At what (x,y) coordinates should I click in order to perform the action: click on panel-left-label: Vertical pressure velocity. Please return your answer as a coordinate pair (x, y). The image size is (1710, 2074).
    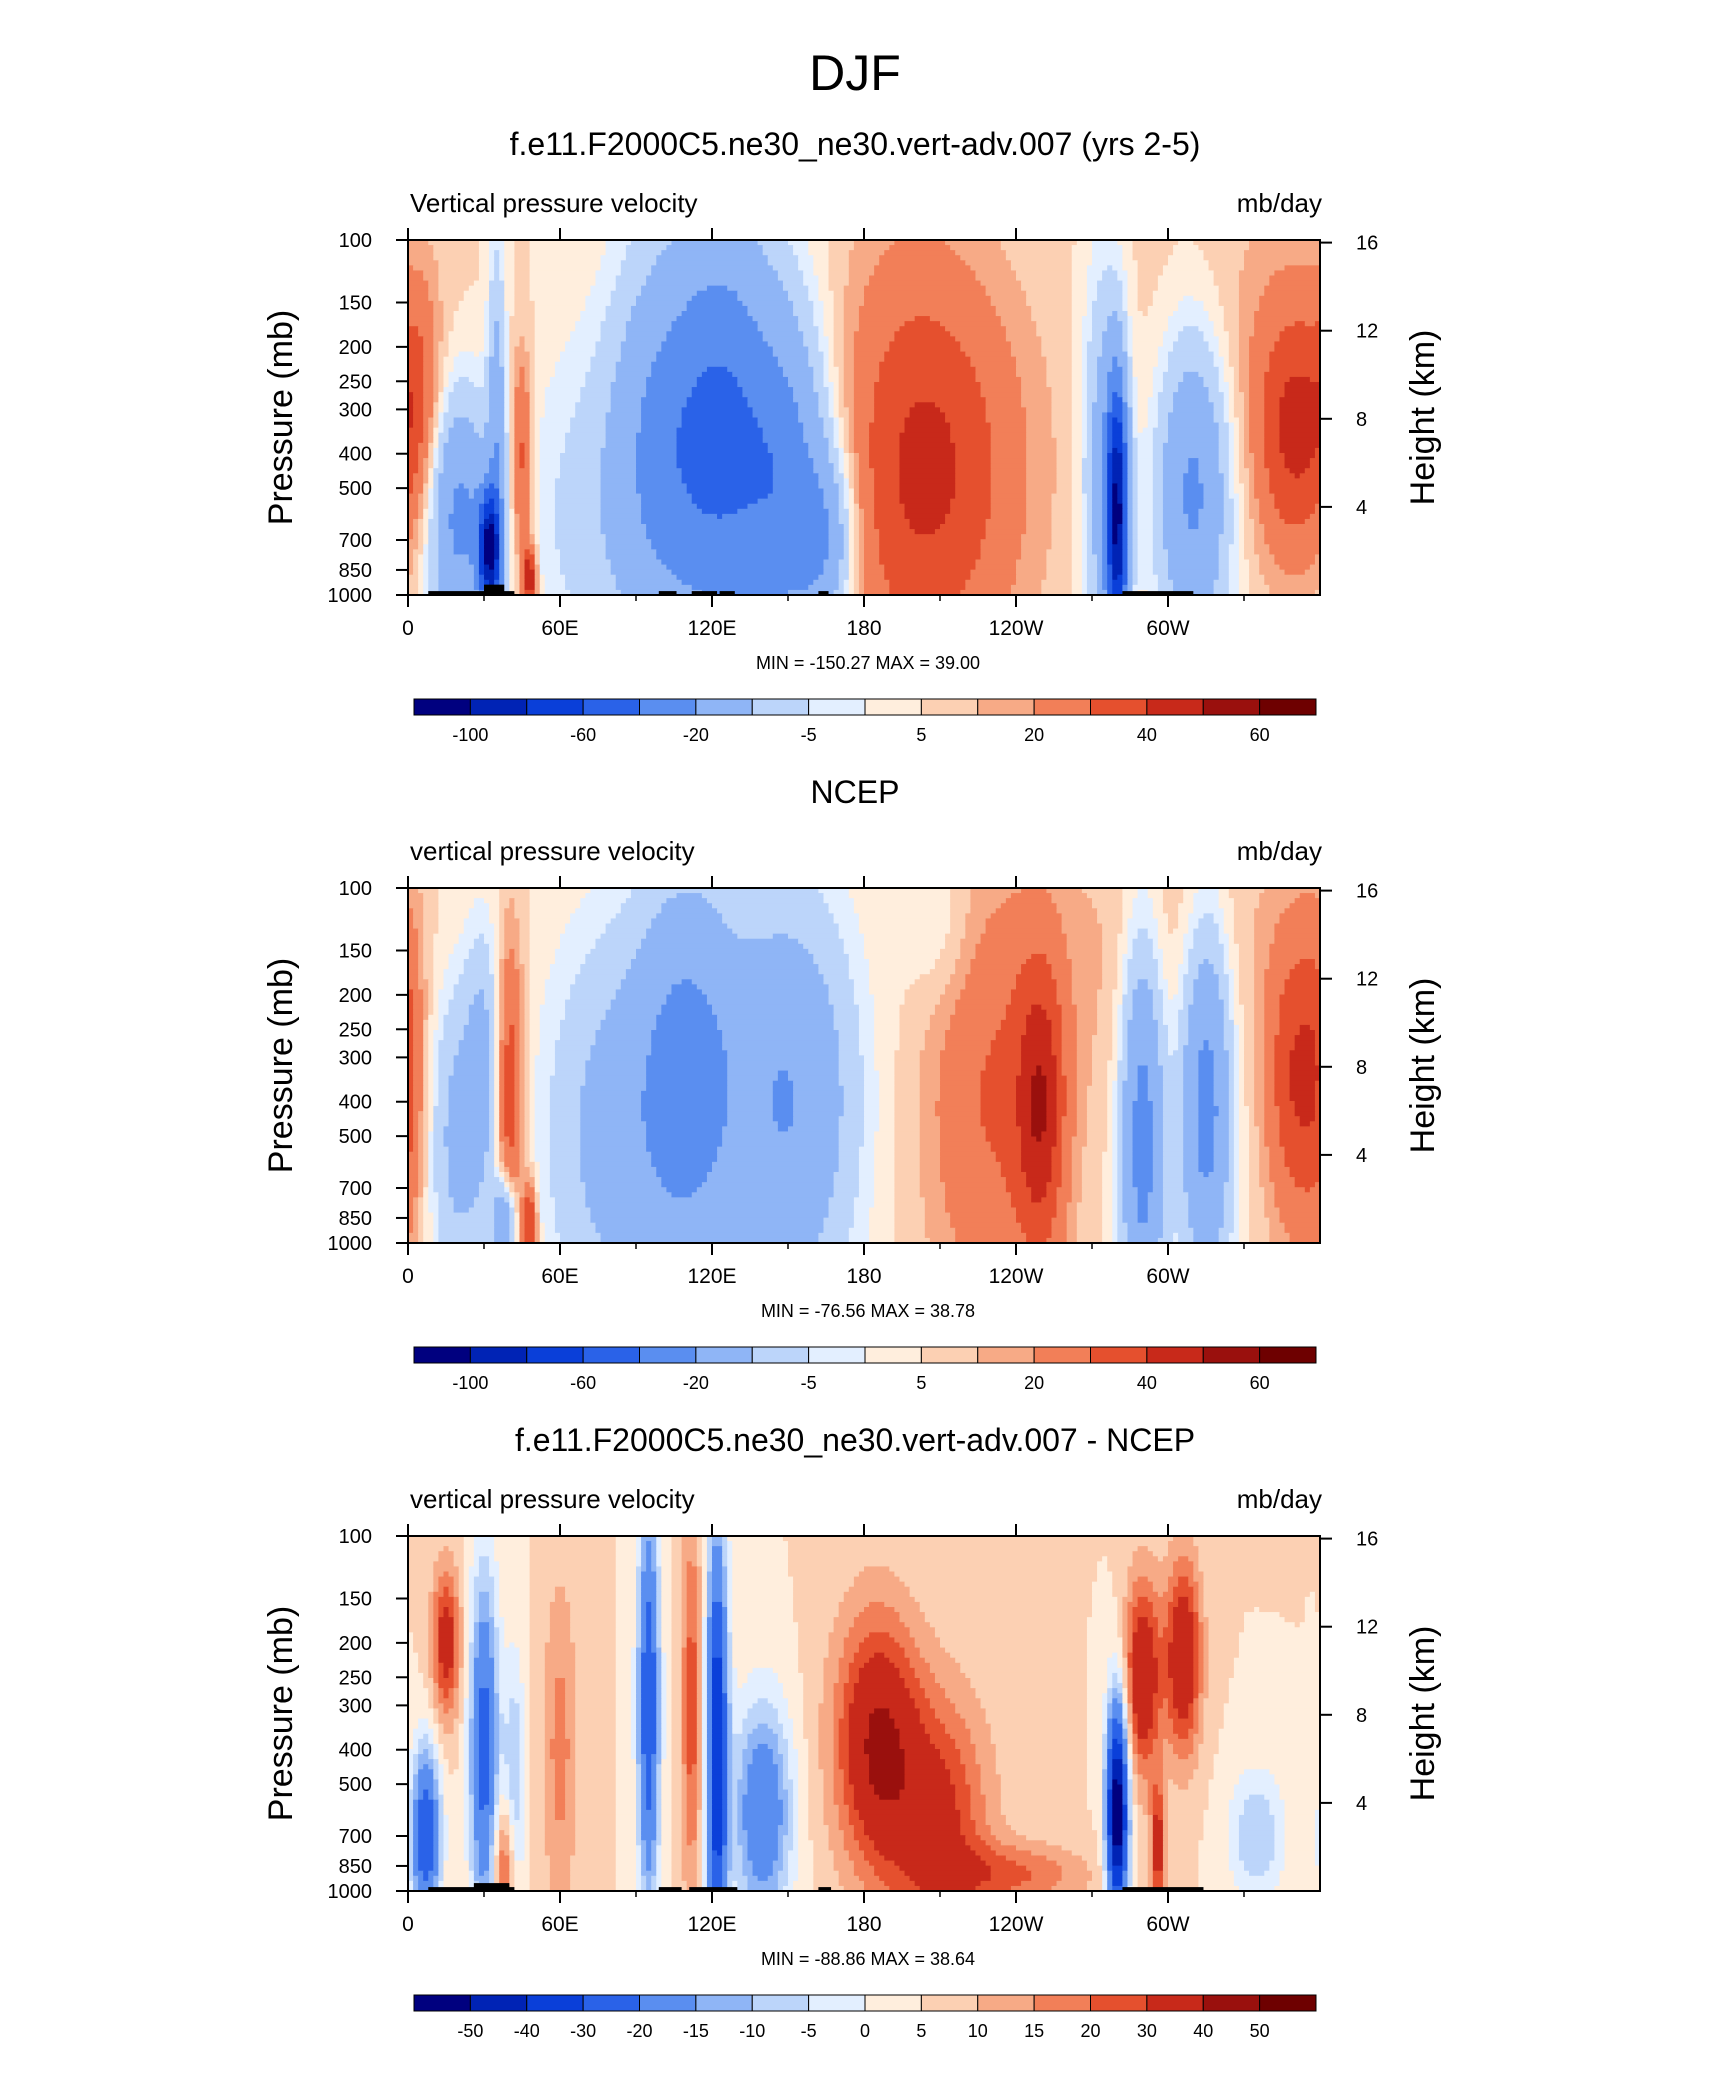
    Looking at the image, I should click on (554, 203).